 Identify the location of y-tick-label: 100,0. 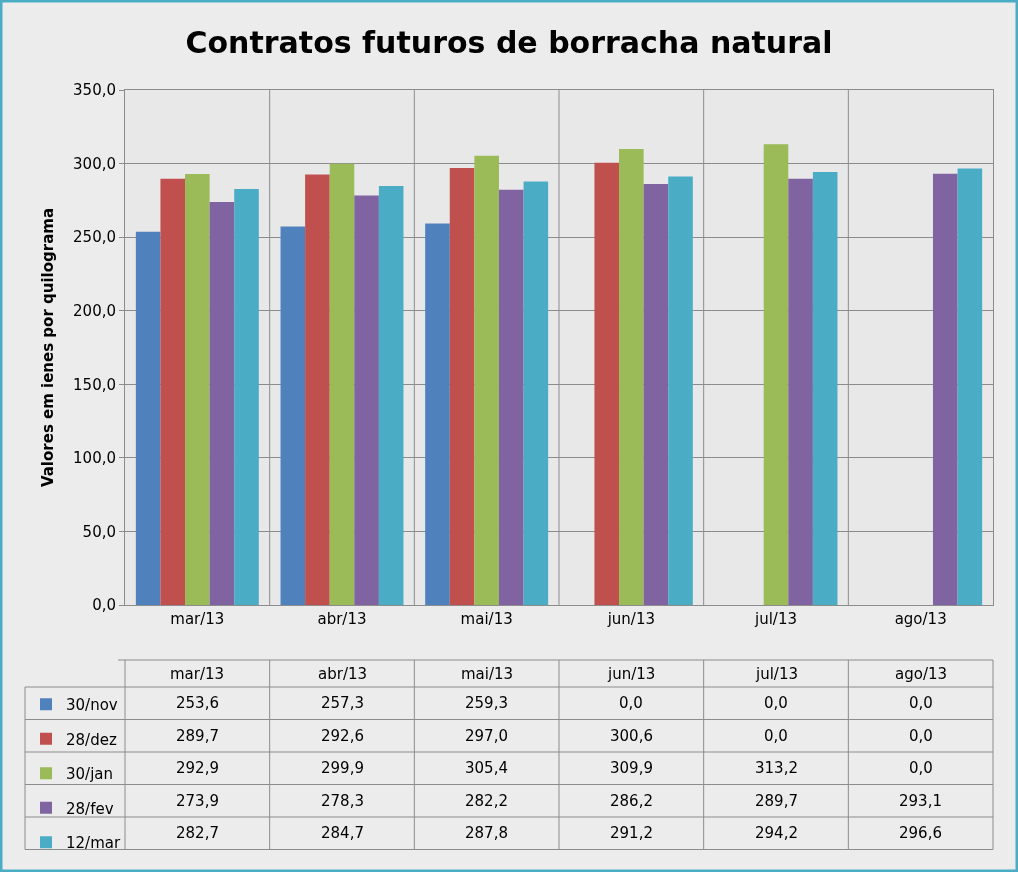
(94, 458).